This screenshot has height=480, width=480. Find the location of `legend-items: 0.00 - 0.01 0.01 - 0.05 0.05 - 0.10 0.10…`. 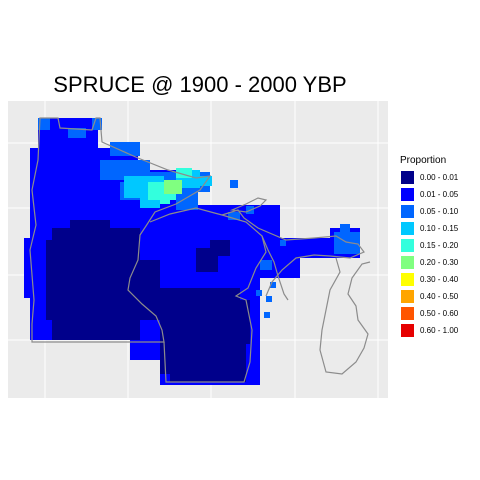

legend-items: 0.00 - 0.01 0.01 - 0.05 0.05 - 0.10 0.10… is located at coordinates (439, 254).